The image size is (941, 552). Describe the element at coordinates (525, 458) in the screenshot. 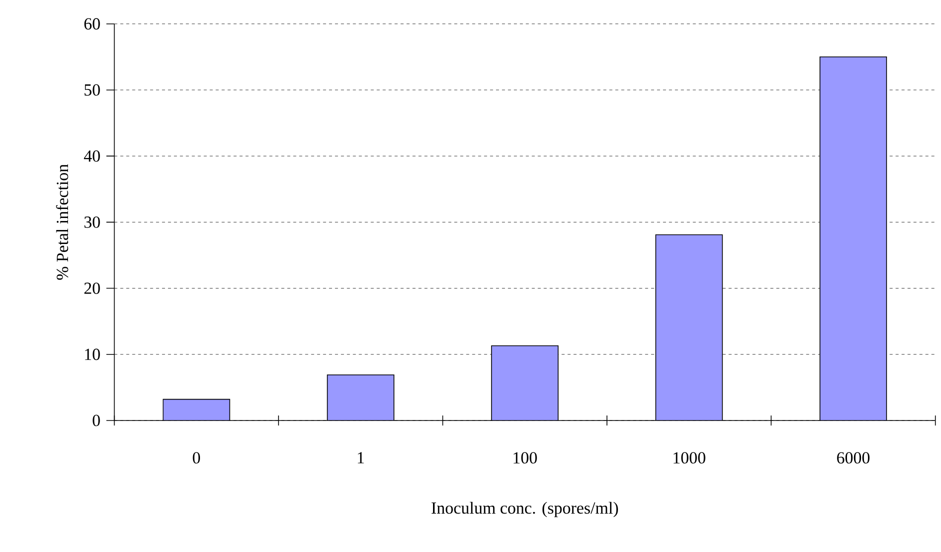

I see `x-tick-label: 100` at that location.